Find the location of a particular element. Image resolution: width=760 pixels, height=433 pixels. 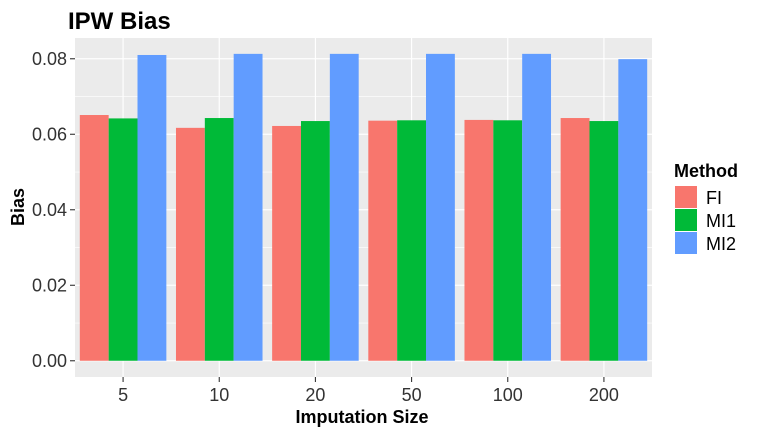

x-tick-label: 100 is located at coordinates (508, 395).